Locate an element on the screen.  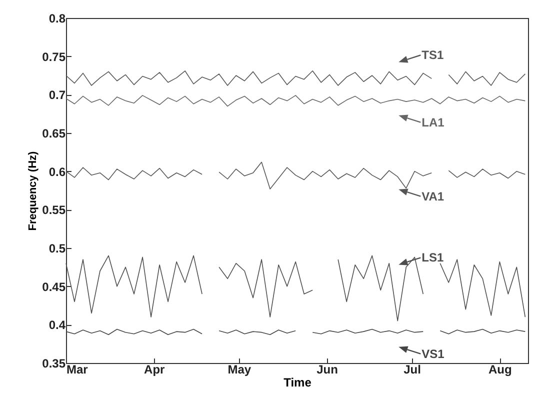
y-tick-label: 0.8 is located at coordinates (57, 19).